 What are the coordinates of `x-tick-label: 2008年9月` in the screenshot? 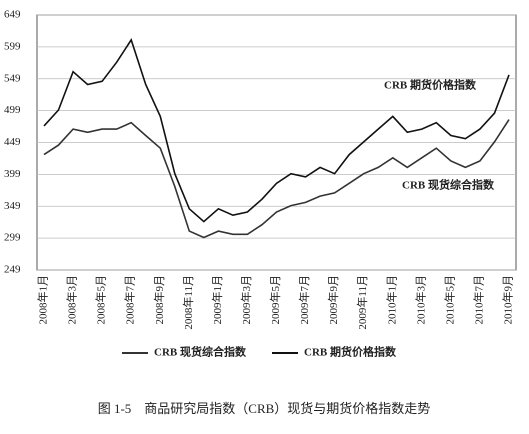 It's located at (159, 300).